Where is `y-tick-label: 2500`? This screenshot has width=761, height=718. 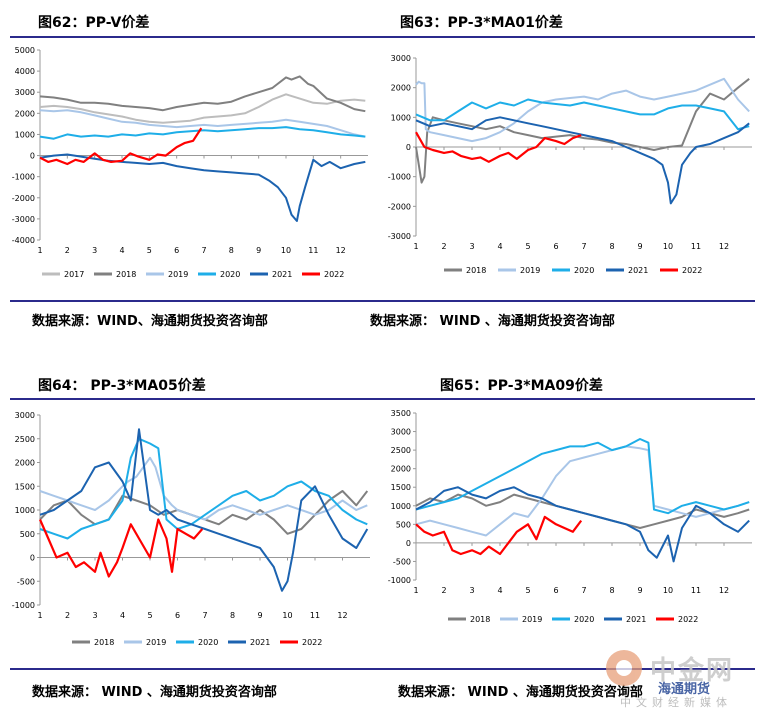
y-tick-label: 2500 is located at coordinates (25, 439).